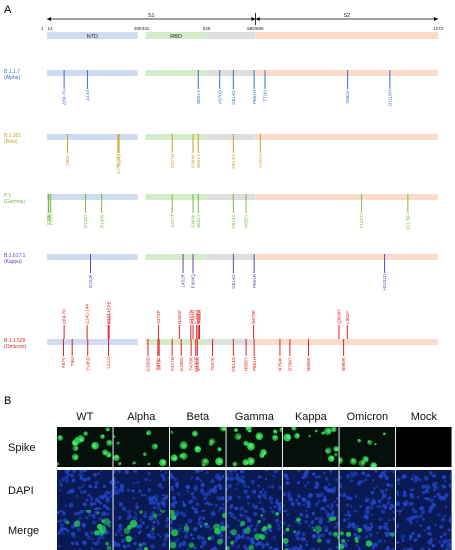 This screenshot has height=550, width=455. I want to click on position-tick-label: 331, so click(146, 28).